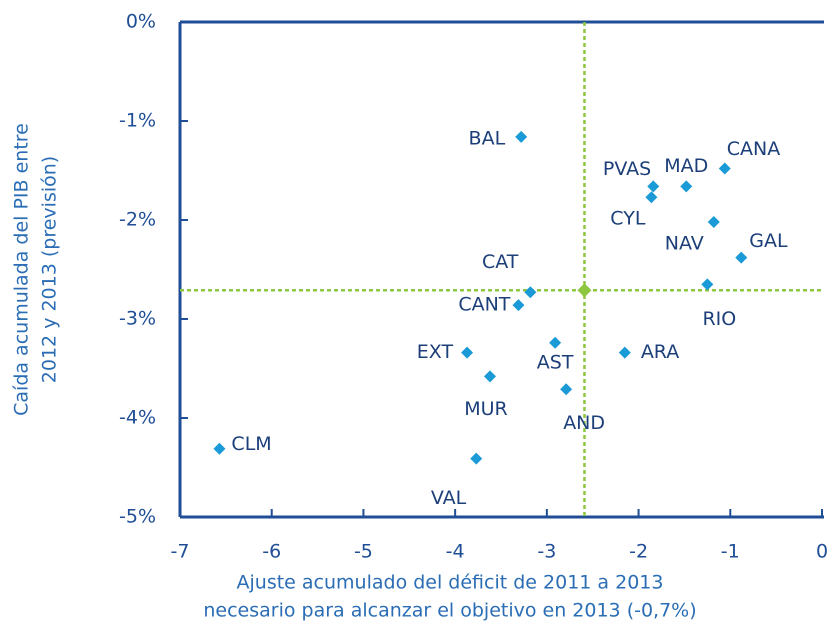 The height and width of the screenshot is (631, 833). Describe the element at coordinates (141, 22) in the screenshot. I see `y-tick-label: 0%` at that location.